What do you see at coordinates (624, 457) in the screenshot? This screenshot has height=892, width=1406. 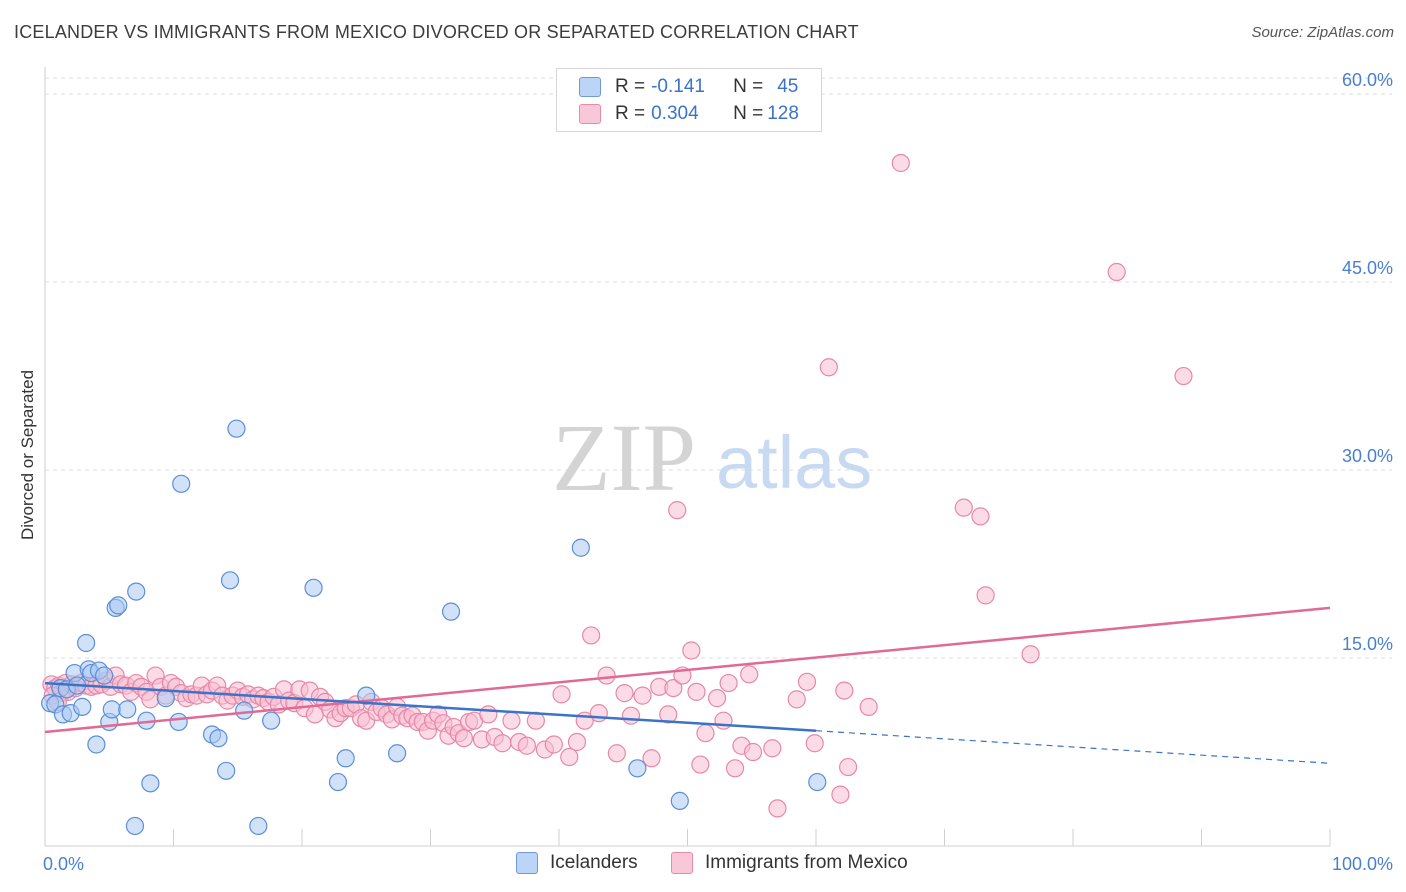 I see `watermark-zip: ZIP` at bounding box center [624, 457].